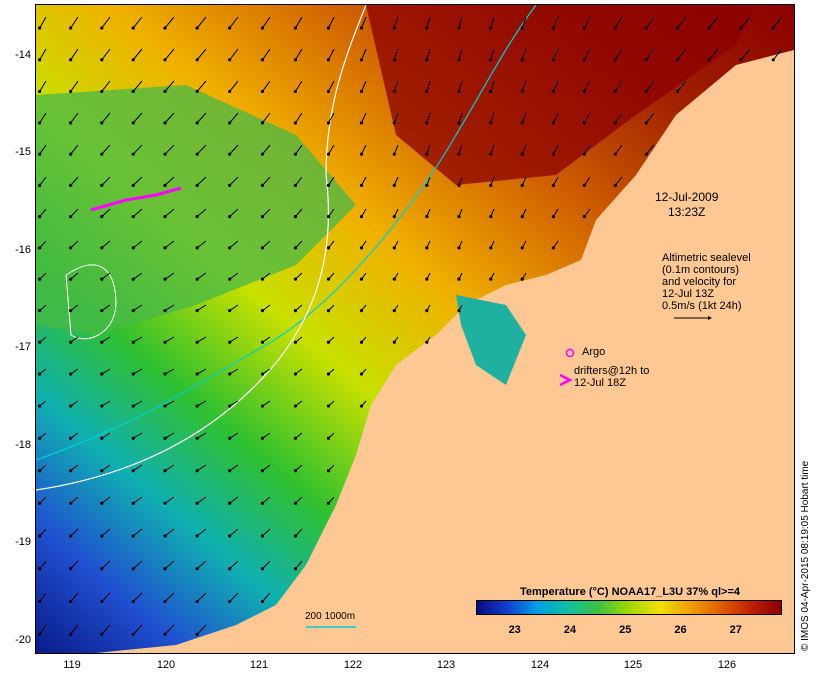  I want to click on altimetry-line: 0.5m/s (1kt 24h), so click(702, 306).